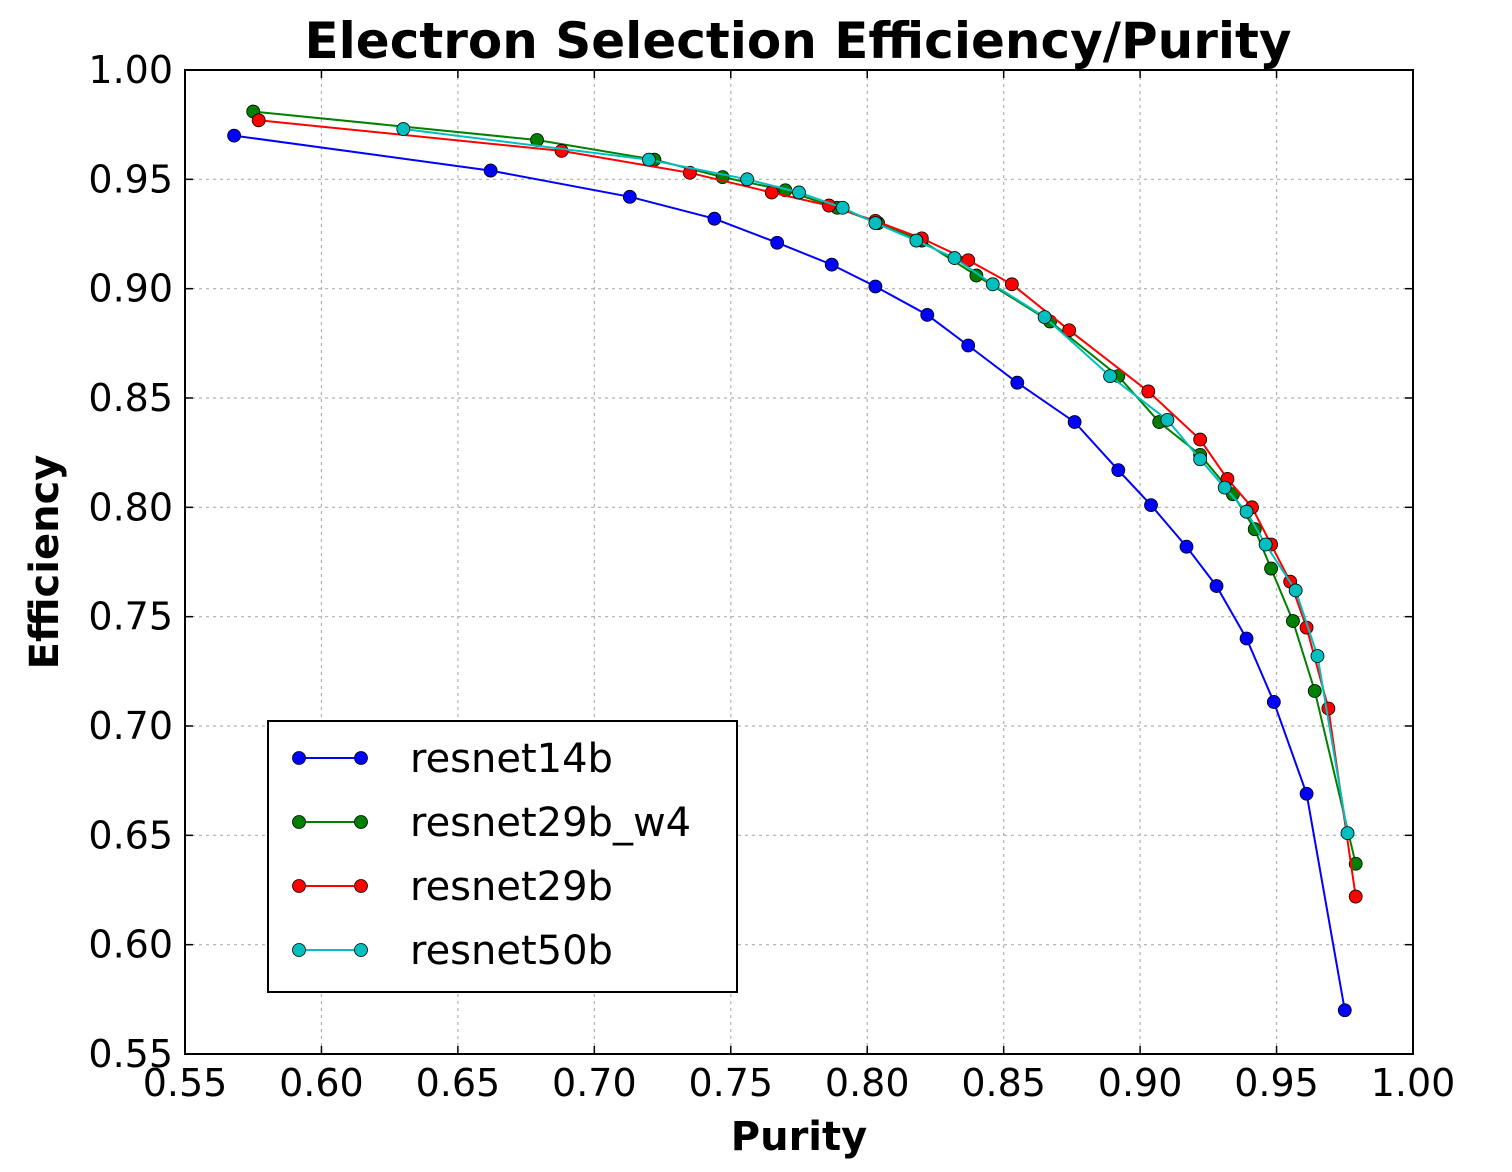  What do you see at coordinates (130, 945) in the screenshot?
I see `y-tick-label: 0.60` at bounding box center [130, 945].